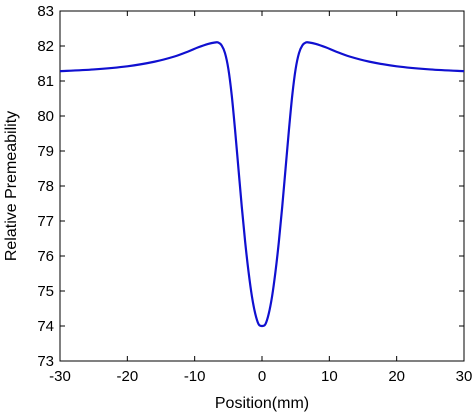 This screenshot has height=415, width=474. Describe the element at coordinates (45, 186) in the screenshot. I see `y-tick-label-5: 78` at that location.